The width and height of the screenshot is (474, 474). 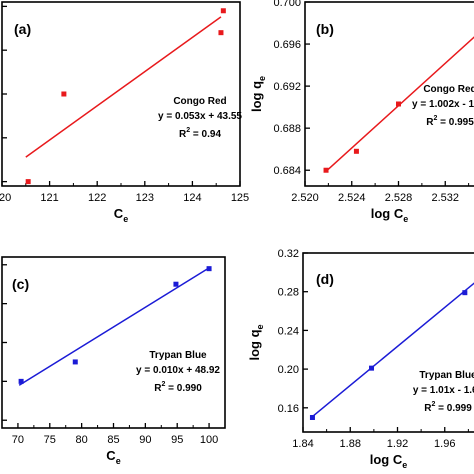 What do you see at coordinates (192, 198) in the screenshot?
I see `x-tick-label: 124` at bounding box center [192, 198].